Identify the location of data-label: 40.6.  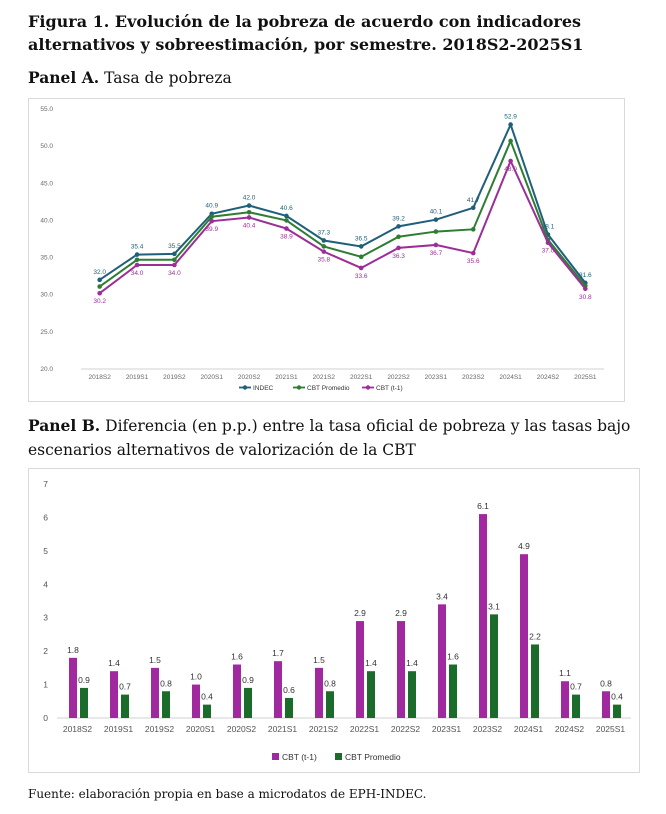
(286, 208).